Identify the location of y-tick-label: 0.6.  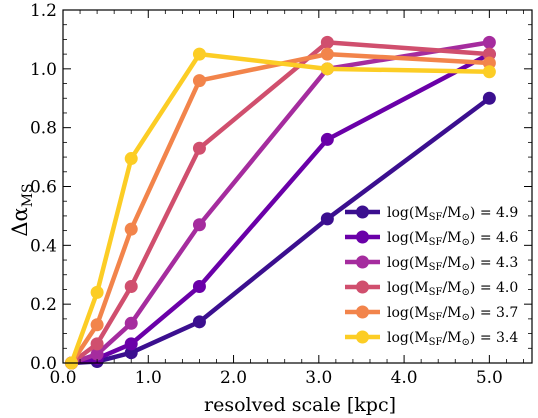
(43, 188).